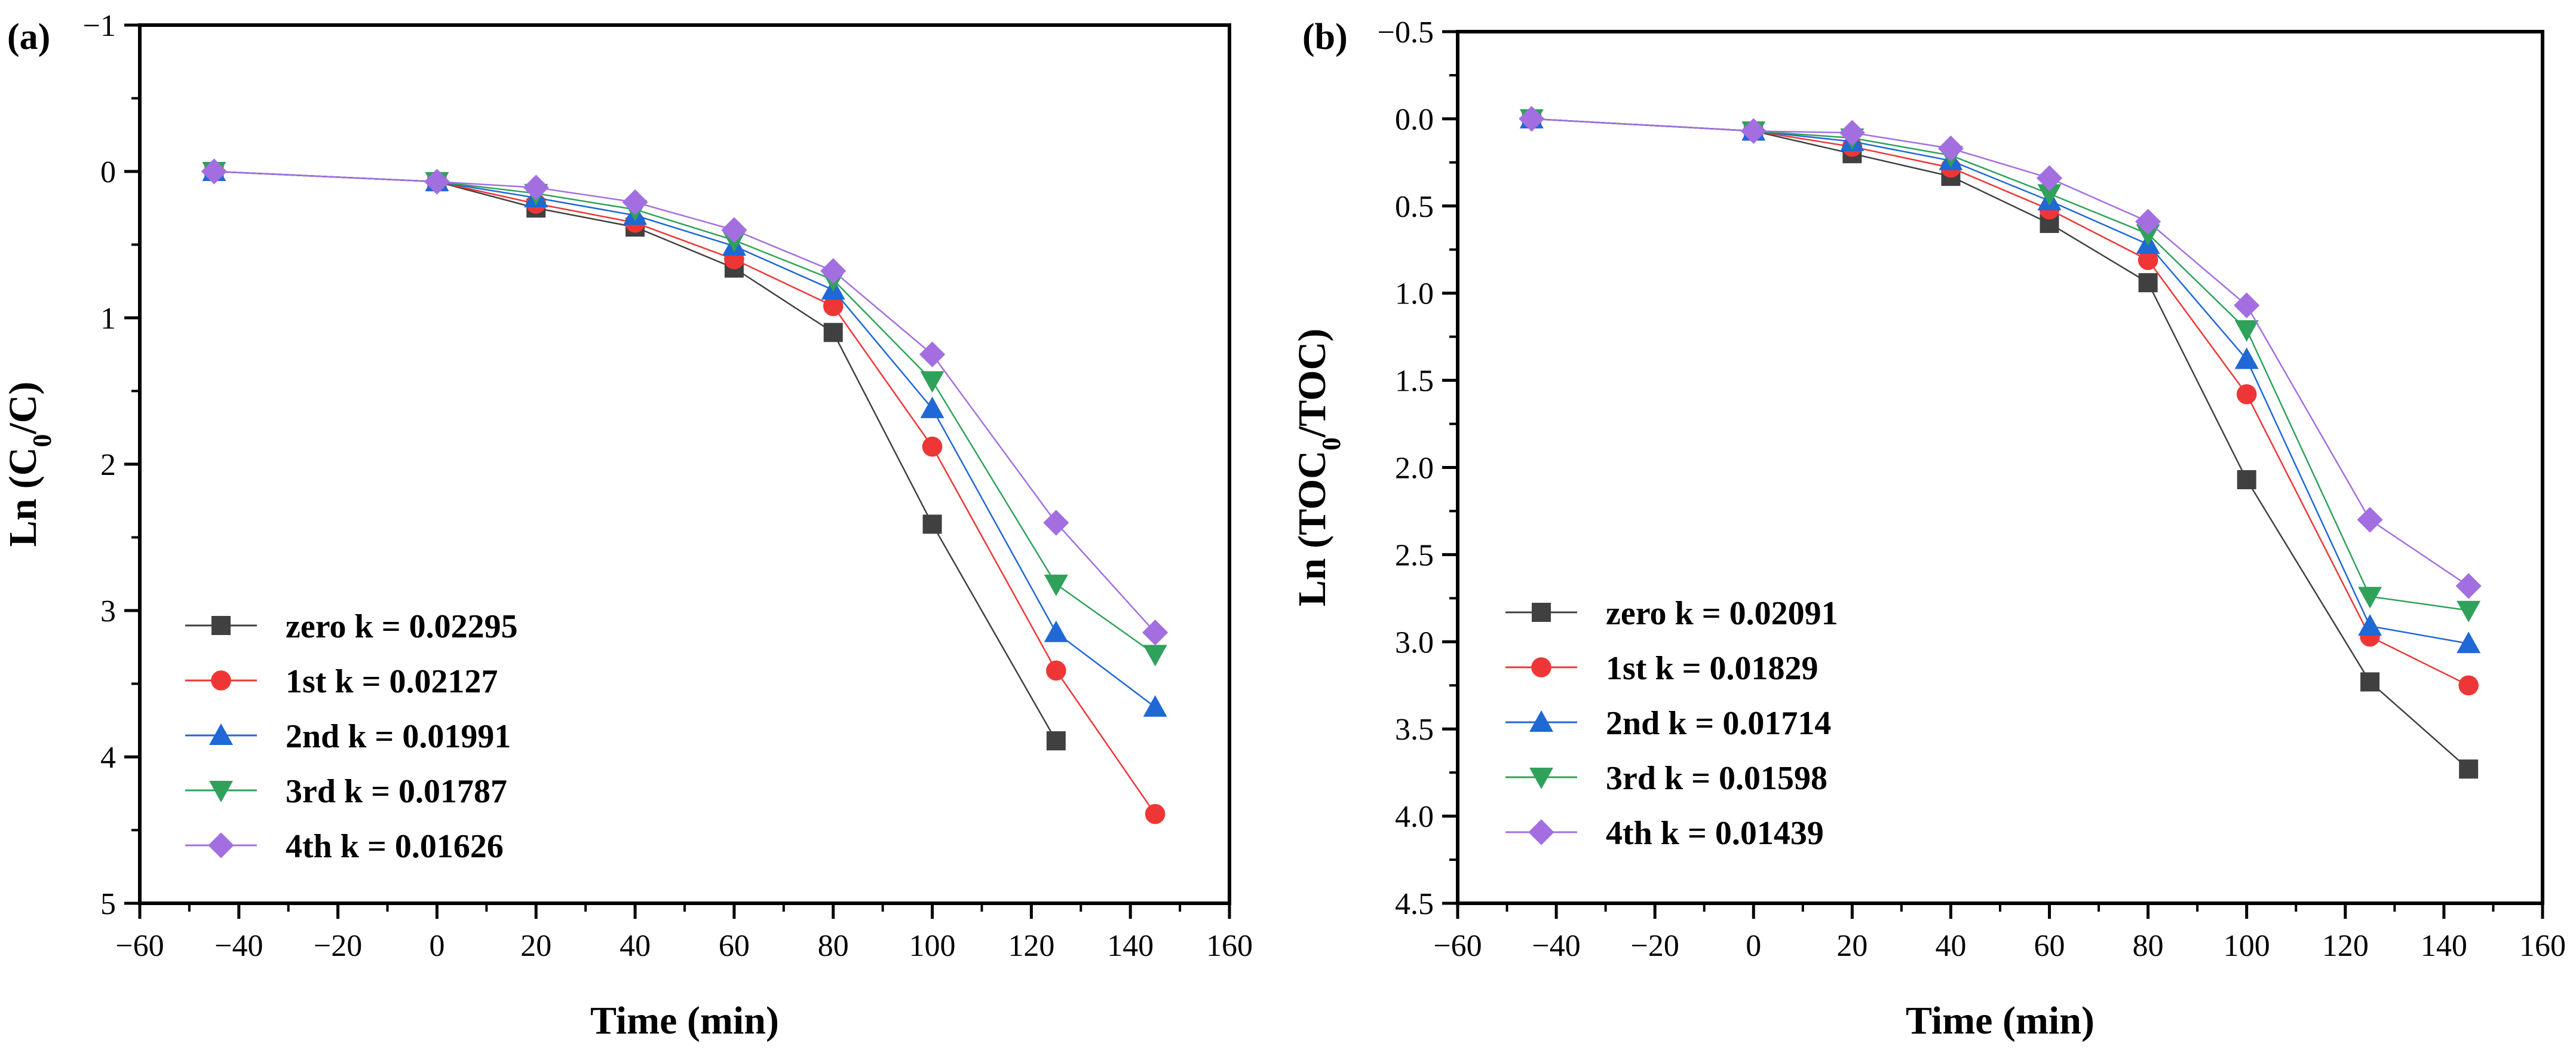 The height and width of the screenshot is (1061, 2576). What do you see at coordinates (1851, 946) in the screenshot?
I see `x-tick-label: 20` at bounding box center [1851, 946].